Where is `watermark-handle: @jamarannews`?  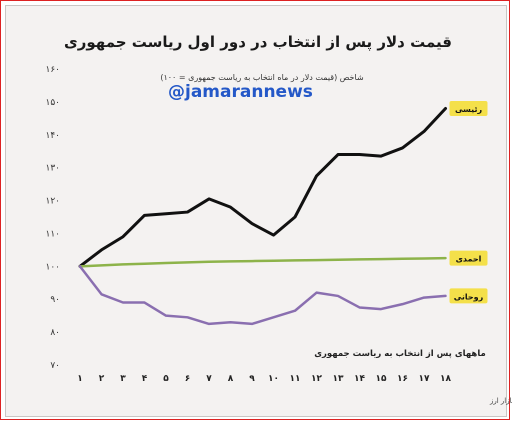 watermark-handle: @jamarannews is located at coordinates (240, 92).